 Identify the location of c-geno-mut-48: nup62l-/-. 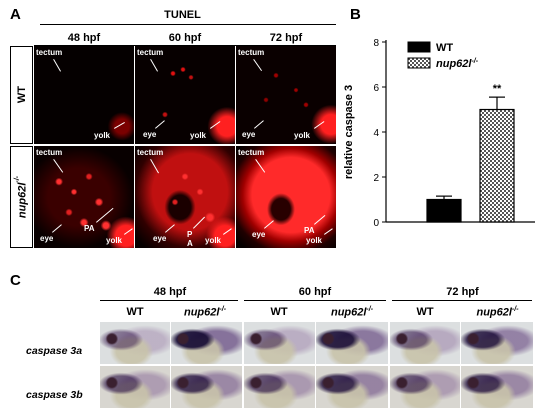
(205, 312).